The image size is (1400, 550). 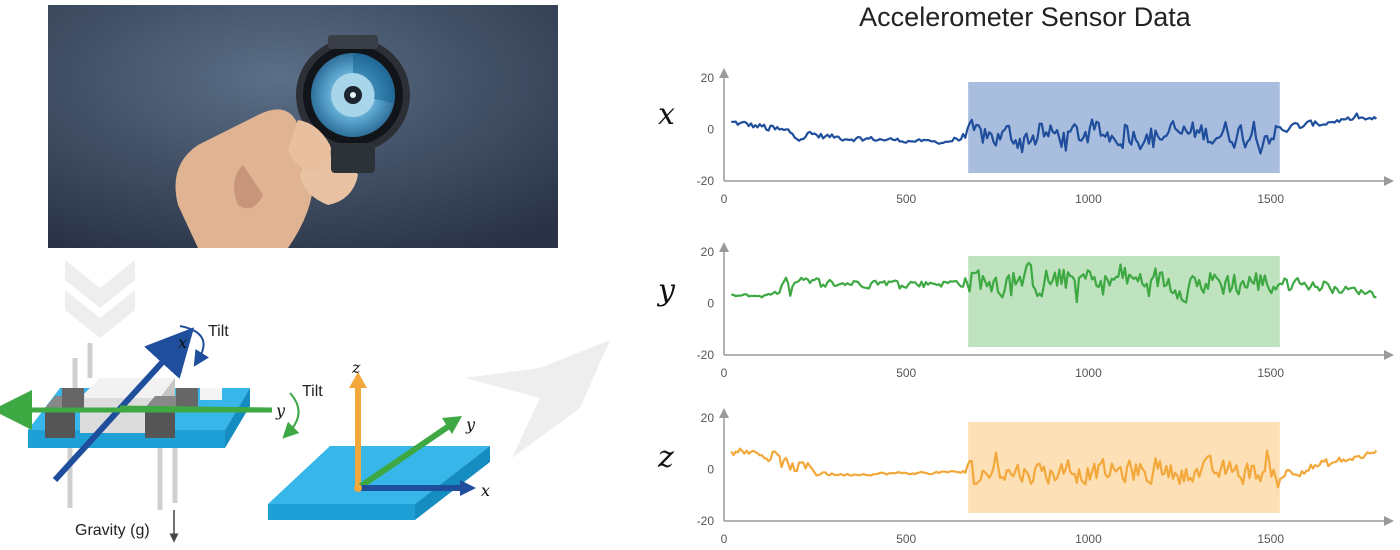 I want to click on chart-axis-label-x: x, so click(x=666, y=114).